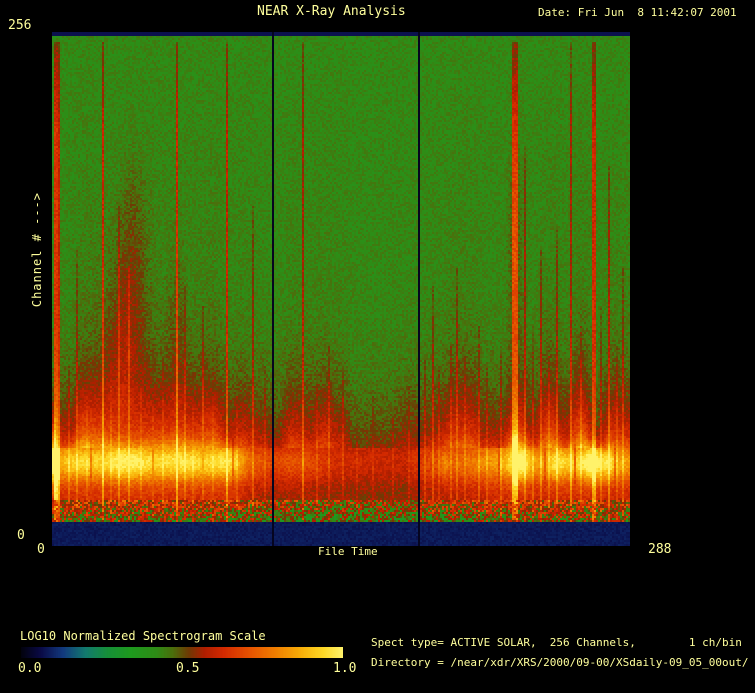 This screenshot has width=755, height=693. Describe the element at coordinates (182, 652) in the screenshot. I see `colorbar-gradient` at that location.